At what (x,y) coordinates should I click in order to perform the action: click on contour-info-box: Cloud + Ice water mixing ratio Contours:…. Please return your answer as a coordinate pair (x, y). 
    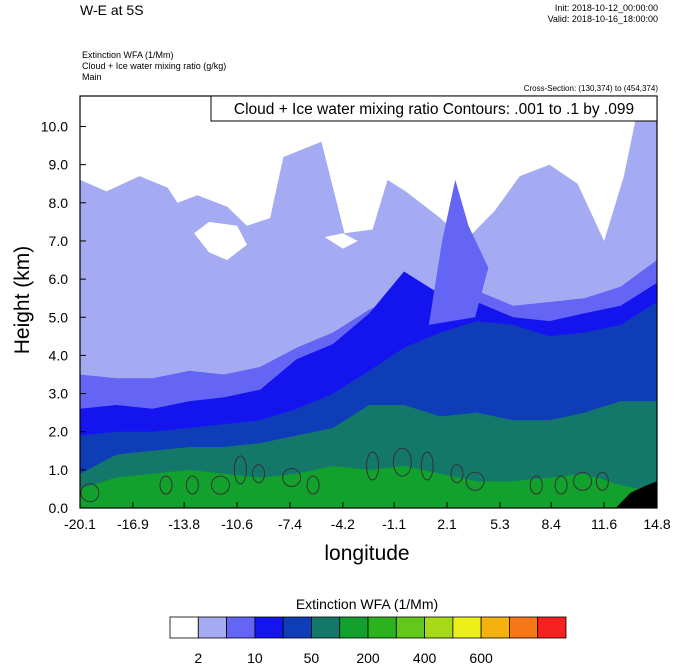
    Looking at the image, I should click on (434, 108).